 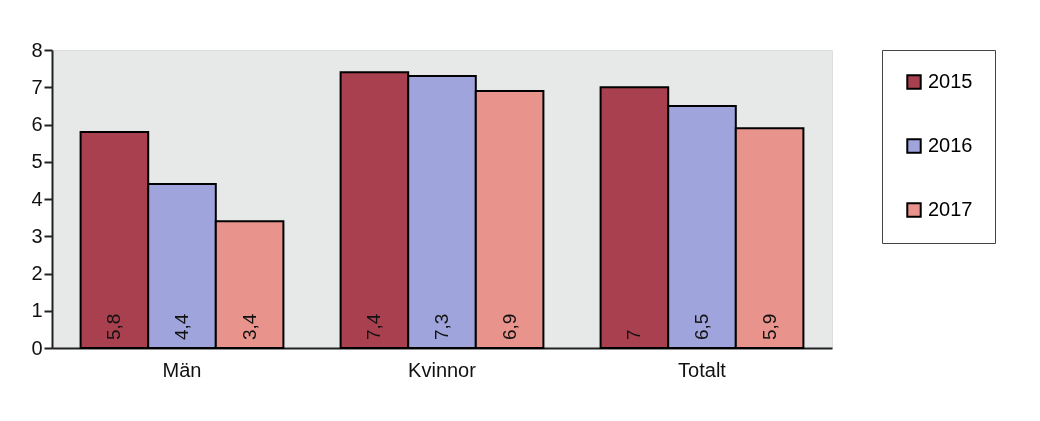 I want to click on data-label: 4,4, so click(x=181, y=326).